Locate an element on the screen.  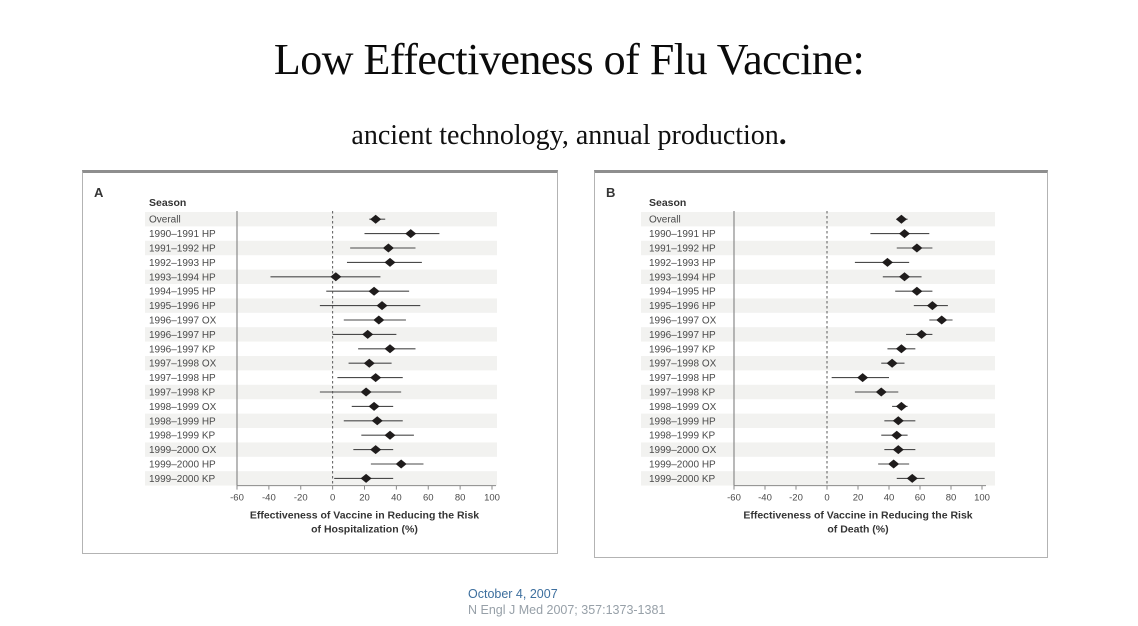
column-header: Season is located at coordinates (667, 203).